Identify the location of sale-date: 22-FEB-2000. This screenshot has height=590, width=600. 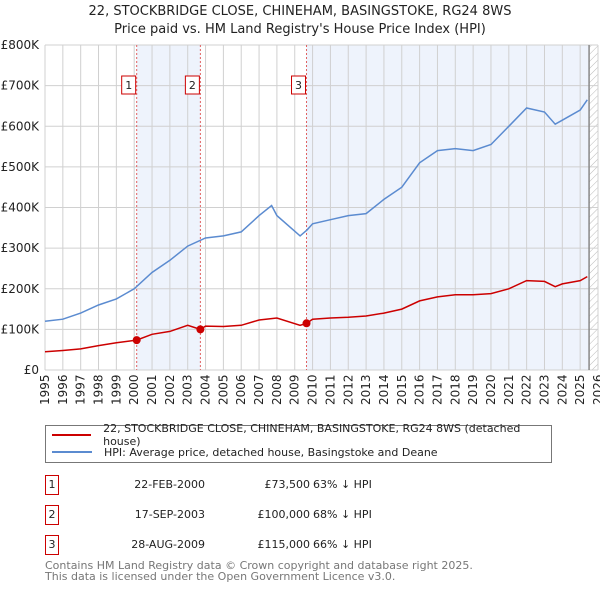
(169, 484).